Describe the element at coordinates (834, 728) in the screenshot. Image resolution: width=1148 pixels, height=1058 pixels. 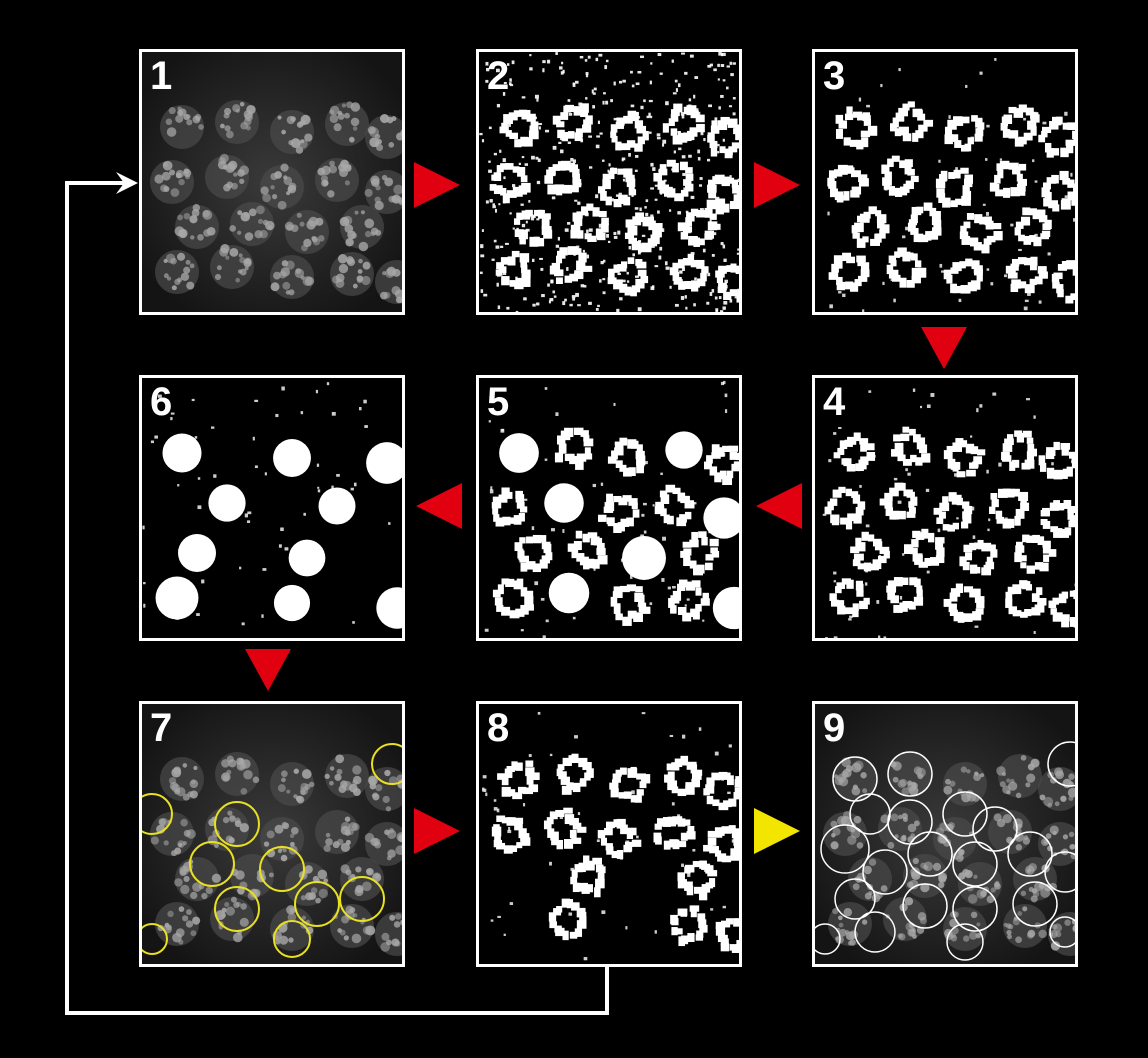
I see `panel-number: 9` at that location.